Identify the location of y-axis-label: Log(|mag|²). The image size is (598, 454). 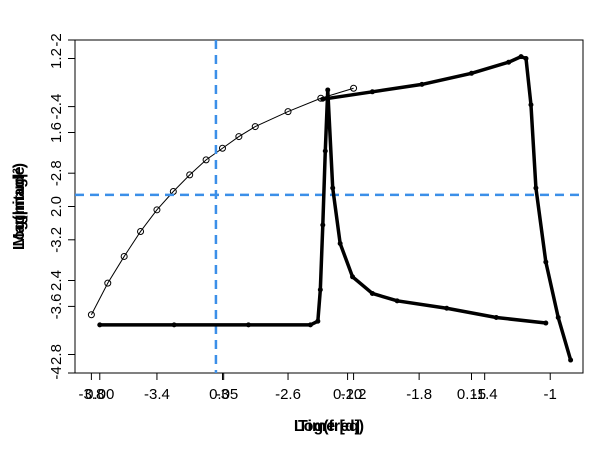
(19, 206).